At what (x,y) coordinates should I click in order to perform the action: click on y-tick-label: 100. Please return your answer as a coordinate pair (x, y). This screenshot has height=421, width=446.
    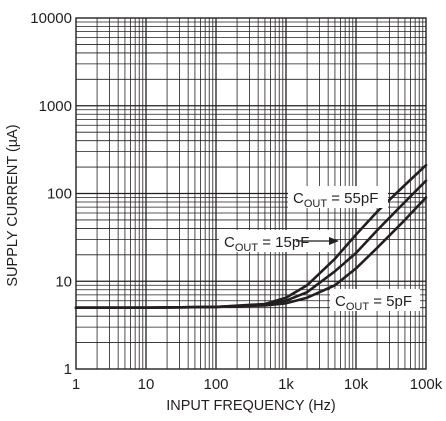
    Looking at the image, I should click on (59, 194).